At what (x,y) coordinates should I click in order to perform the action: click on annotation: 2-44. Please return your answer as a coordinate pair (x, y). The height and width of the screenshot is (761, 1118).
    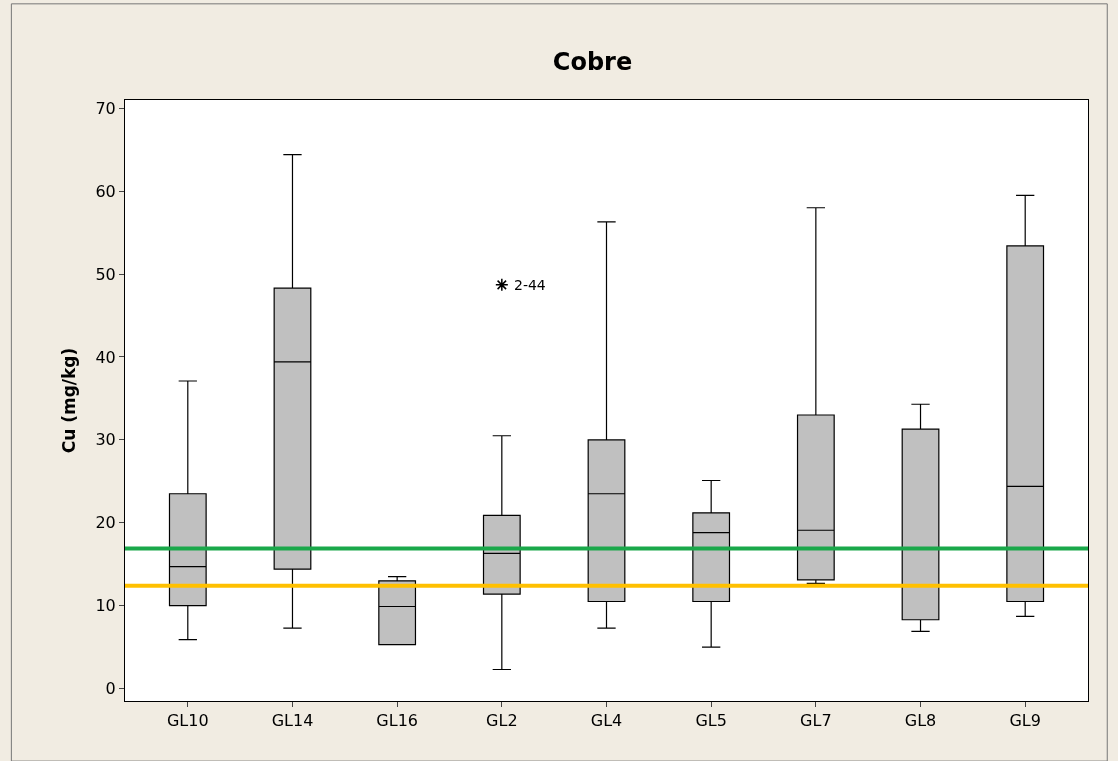
    Looking at the image, I should click on (530, 285).